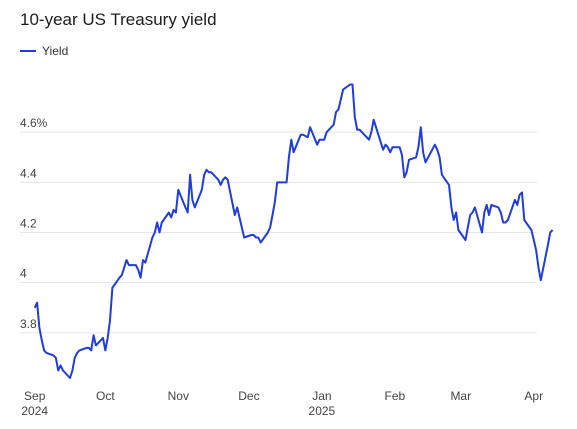 Image resolution: width=577 pixels, height=429 pixels. Describe the element at coordinates (28, 173) in the screenshot. I see `y-tick-label: 4.4` at that location.